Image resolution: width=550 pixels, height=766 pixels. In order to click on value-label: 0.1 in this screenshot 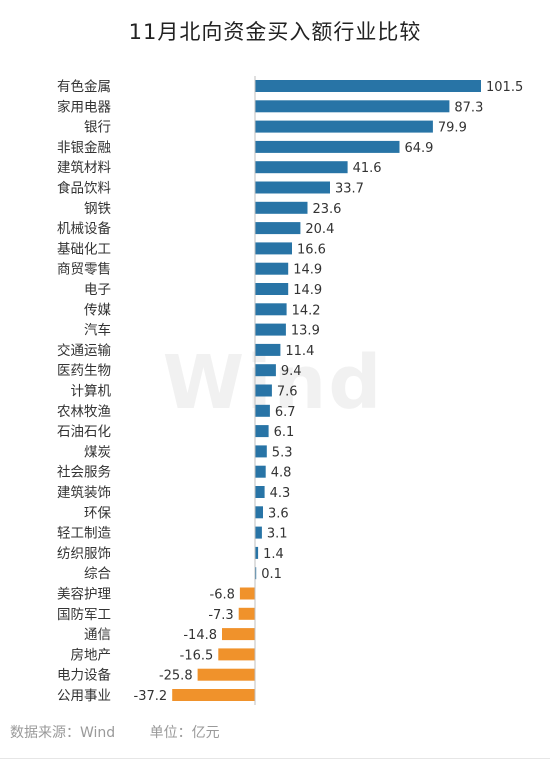, I will do `click(271, 574)`.